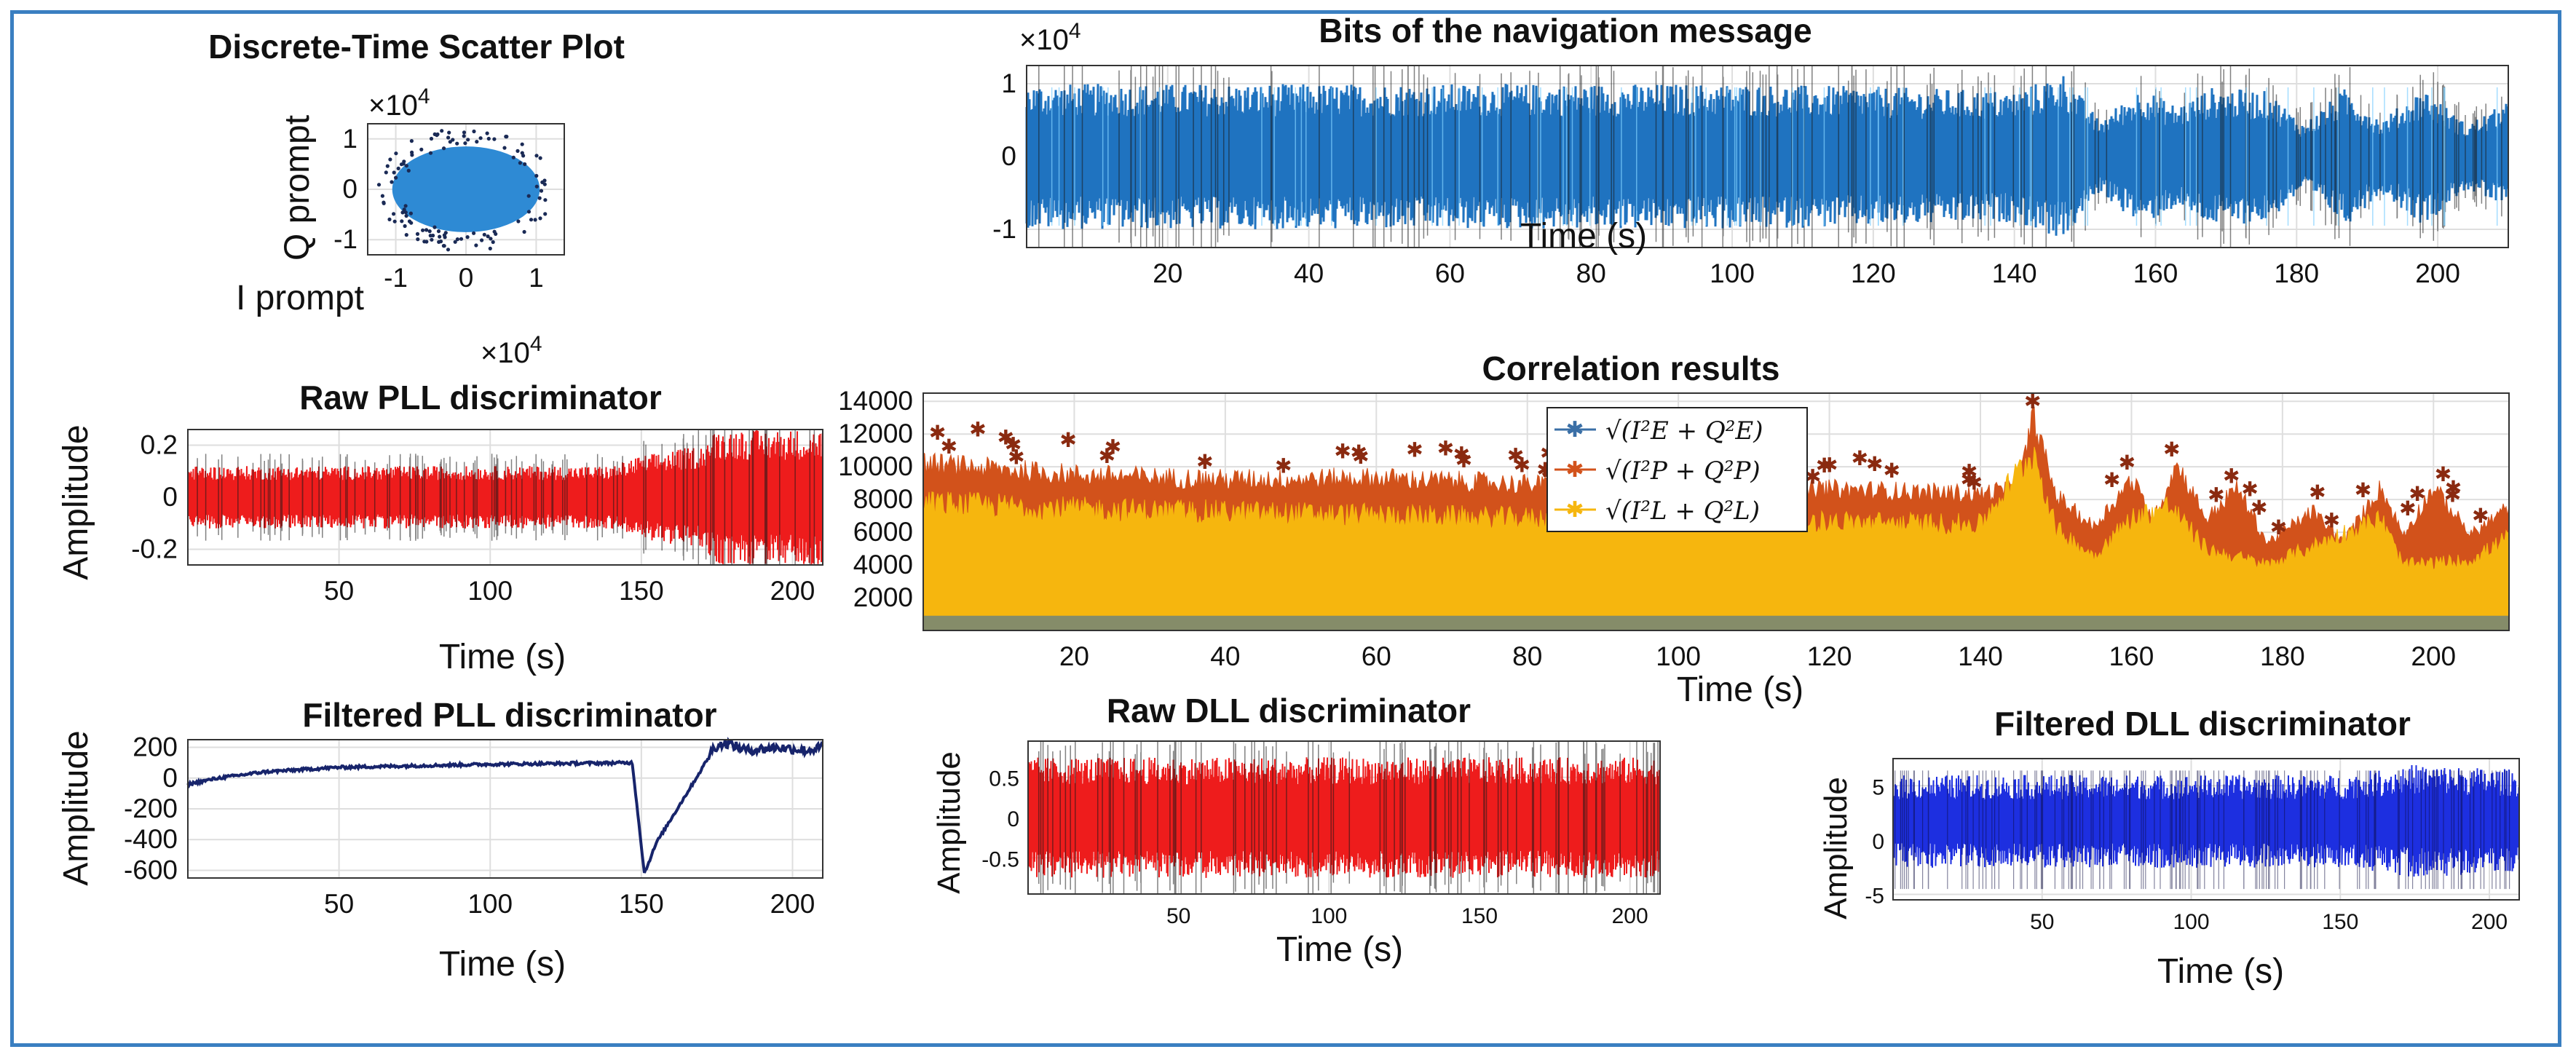 The image size is (2576, 1060). I want to click on rawpll-ytick-1: 0, so click(170, 497).